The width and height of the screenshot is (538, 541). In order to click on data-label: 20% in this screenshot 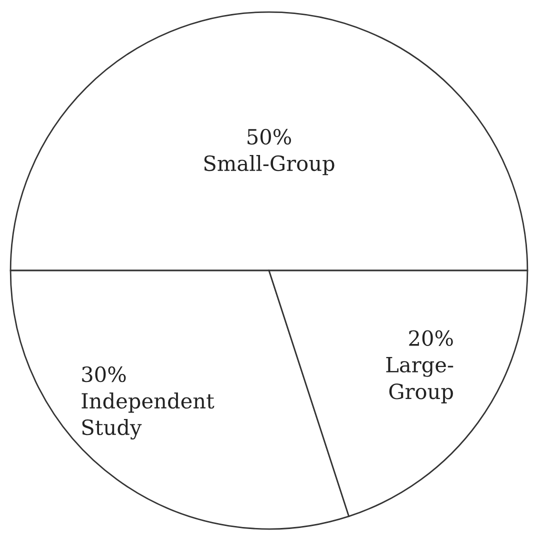, I will do `click(431, 338)`.